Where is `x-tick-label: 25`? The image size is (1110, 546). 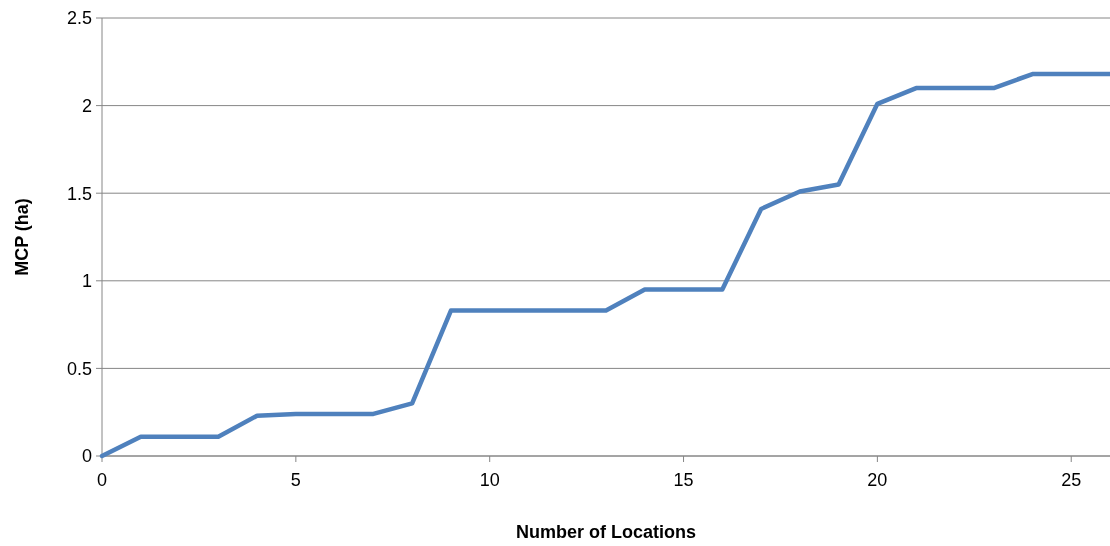
x-tick-label: 25 is located at coordinates (1071, 480).